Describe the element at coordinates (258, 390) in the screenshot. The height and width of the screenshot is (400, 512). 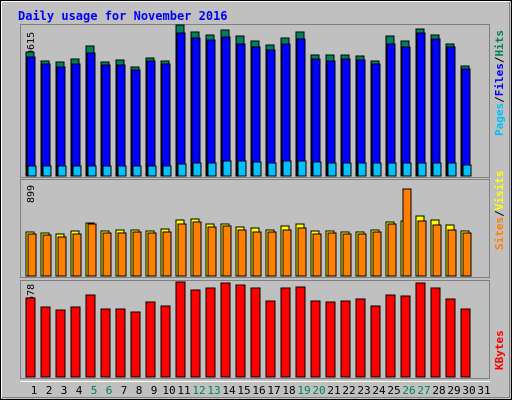
I see `day-label-16: 16` at that location.